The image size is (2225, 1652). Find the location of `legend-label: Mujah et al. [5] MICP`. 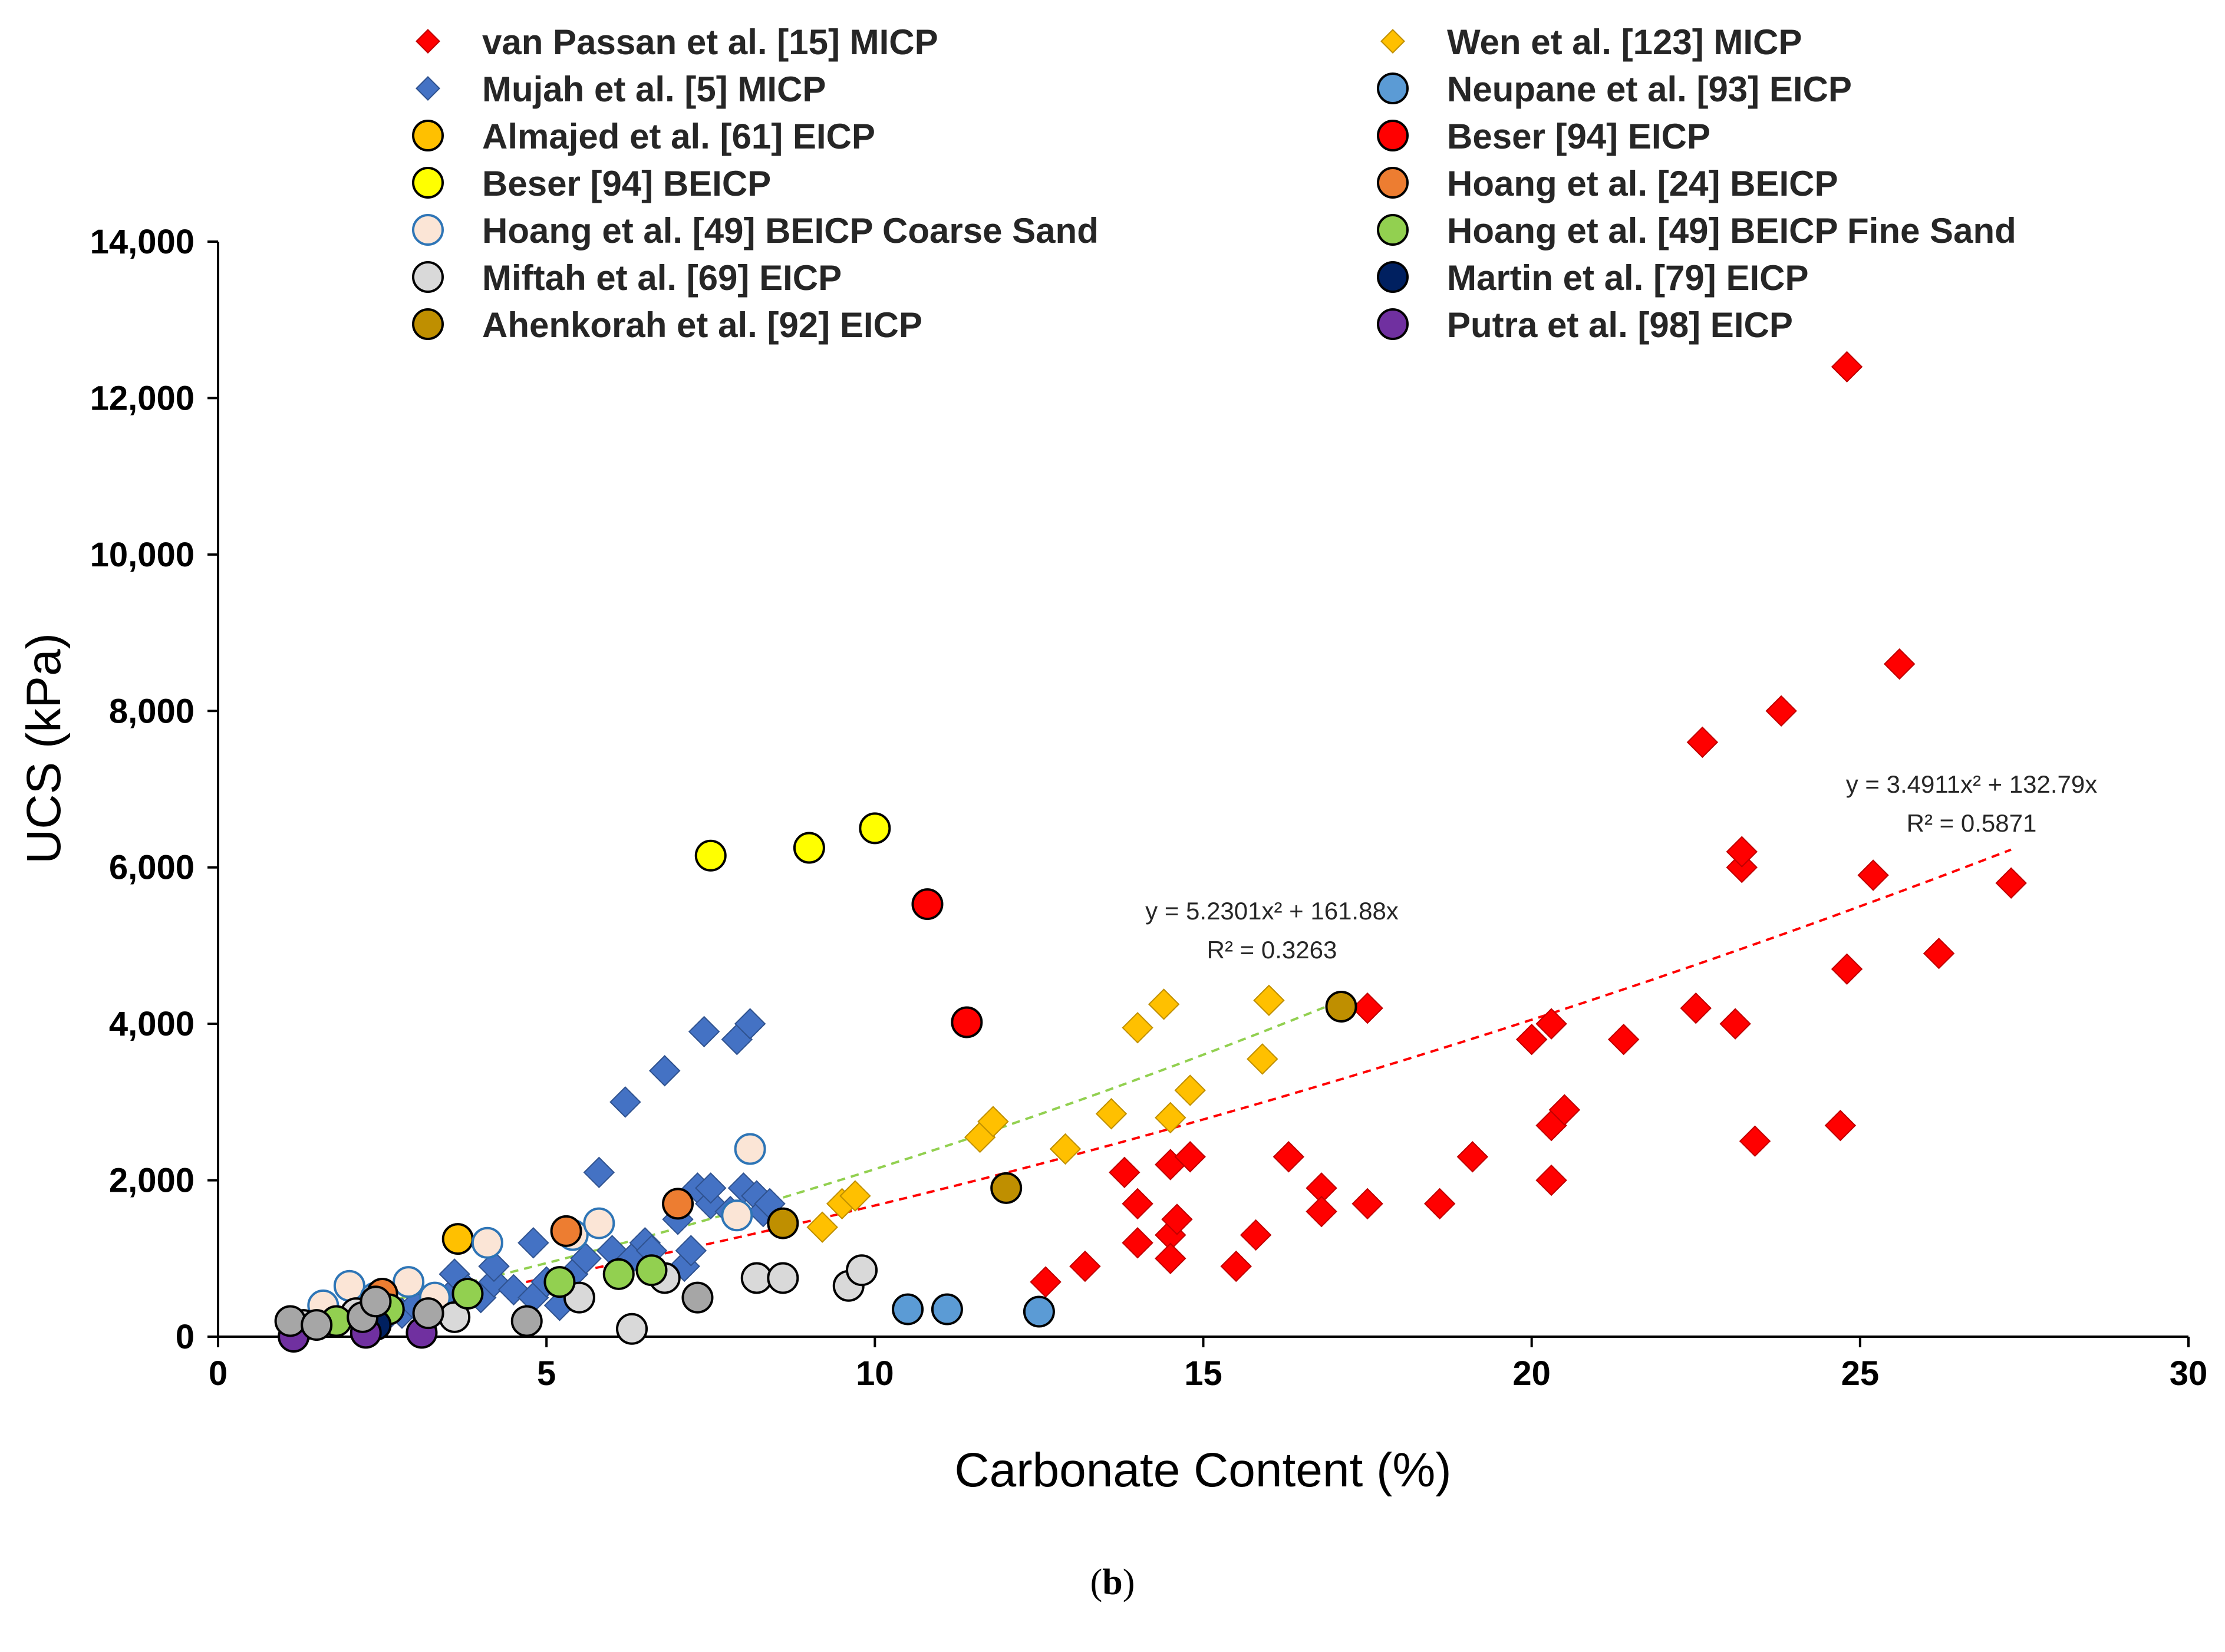

legend-label: Mujah et al. [5] MICP is located at coordinates (654, 90).